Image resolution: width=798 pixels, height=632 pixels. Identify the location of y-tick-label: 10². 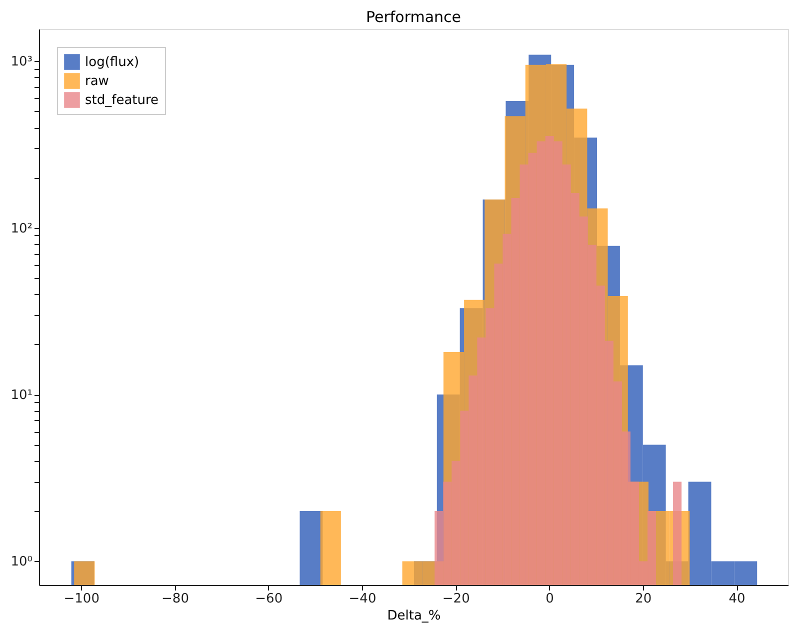
(21, 228).